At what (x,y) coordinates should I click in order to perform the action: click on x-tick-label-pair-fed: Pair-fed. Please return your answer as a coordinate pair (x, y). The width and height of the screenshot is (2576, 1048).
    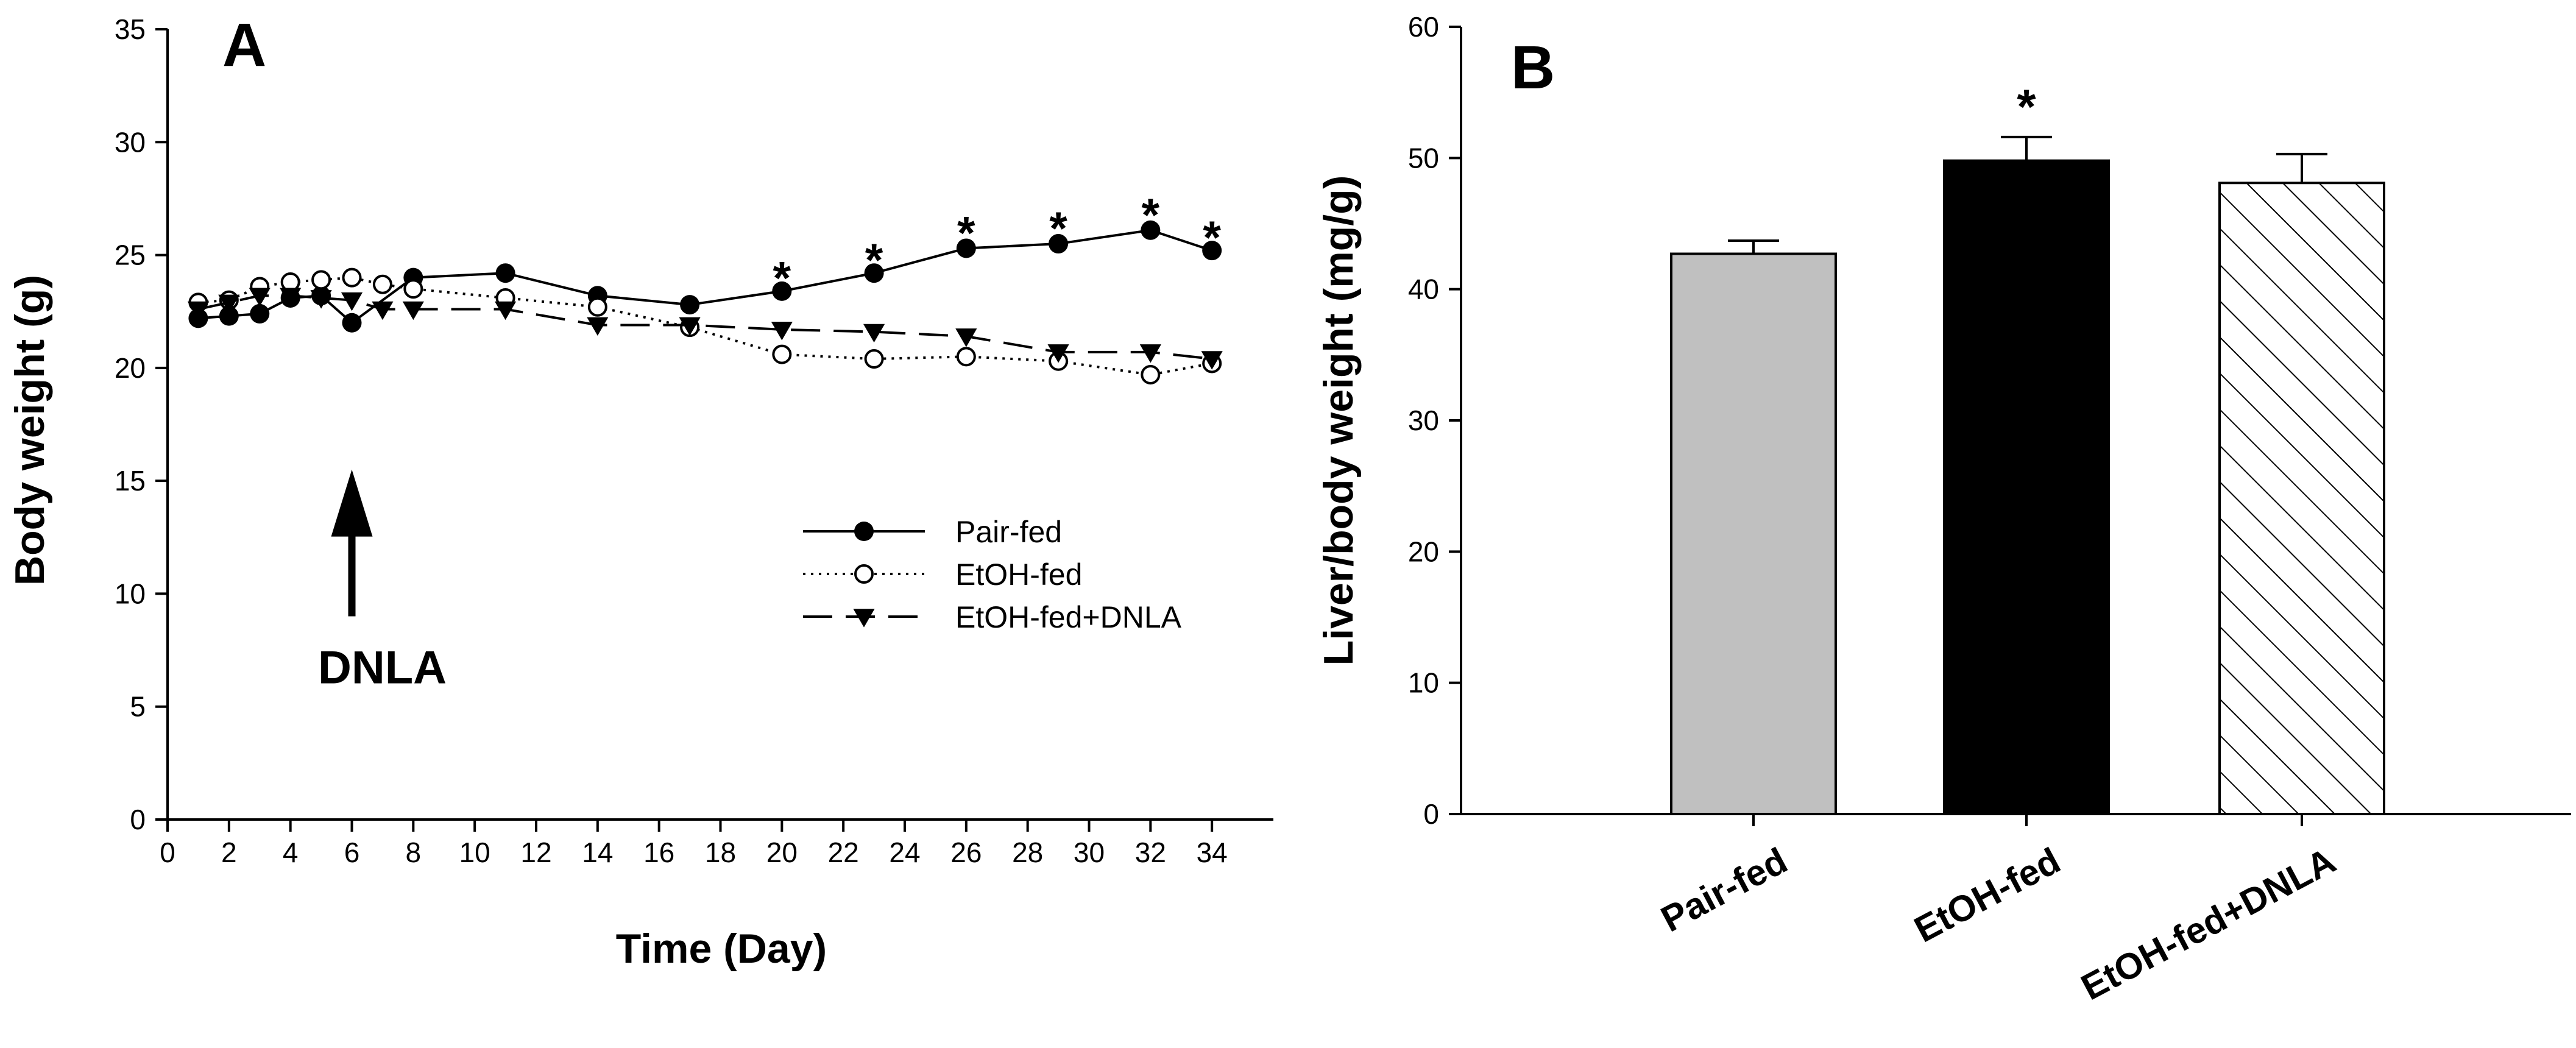
    Looking at the image, I should click on (1724, 890).